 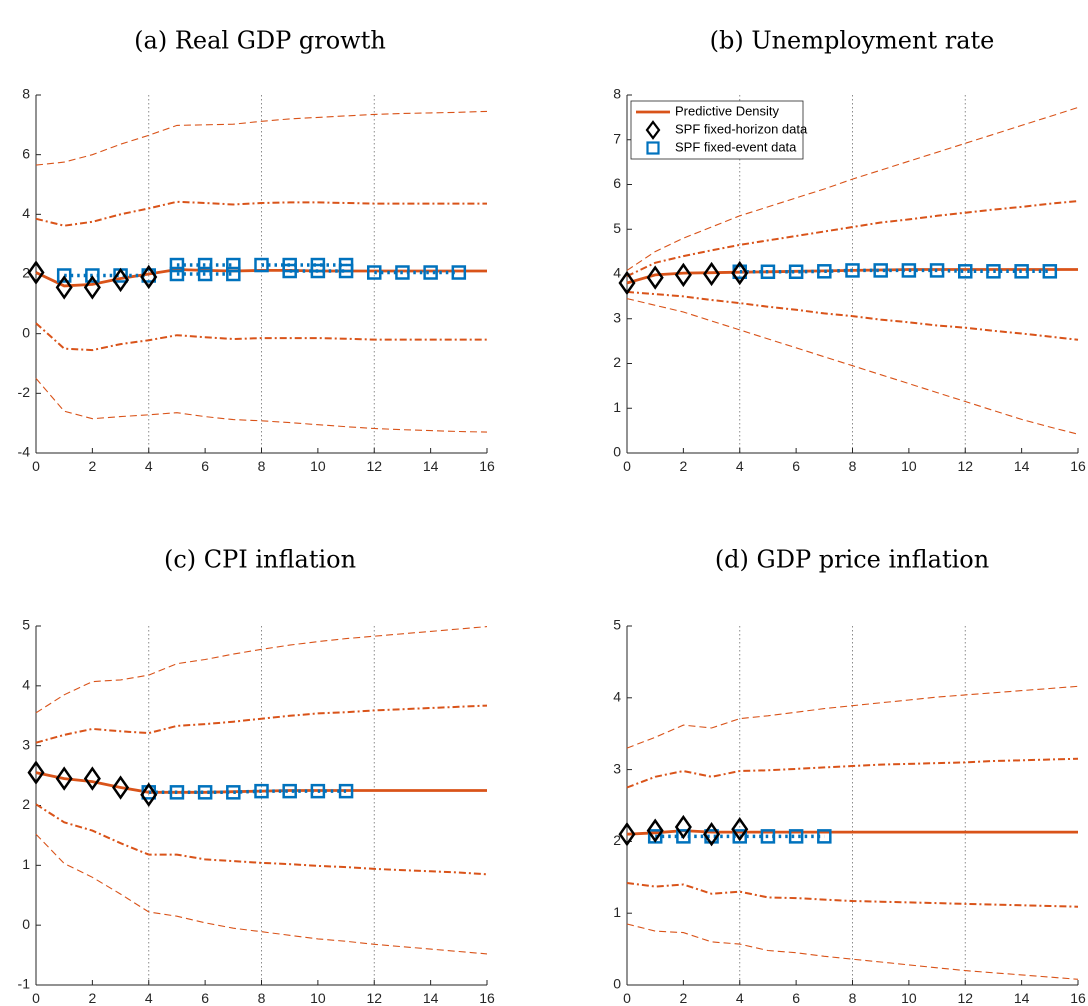 I want to click on panel-title: (a) Real GDP growth, so click(x=260, y=41).